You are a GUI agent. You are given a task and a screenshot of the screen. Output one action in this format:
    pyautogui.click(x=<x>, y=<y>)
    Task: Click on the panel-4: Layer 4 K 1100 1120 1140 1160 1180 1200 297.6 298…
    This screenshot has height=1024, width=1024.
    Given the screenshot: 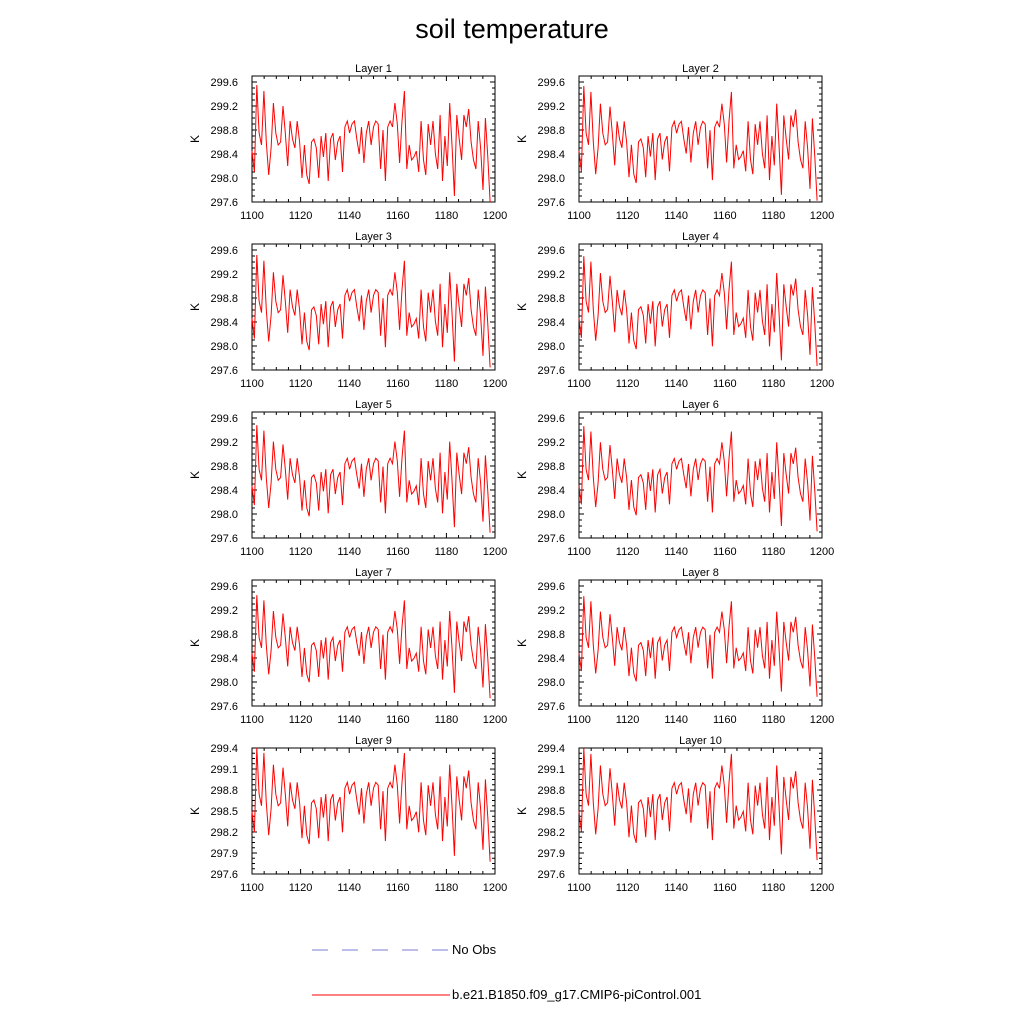 What is the action you would take?
    pyautogui.click(x=674, y=310)
    